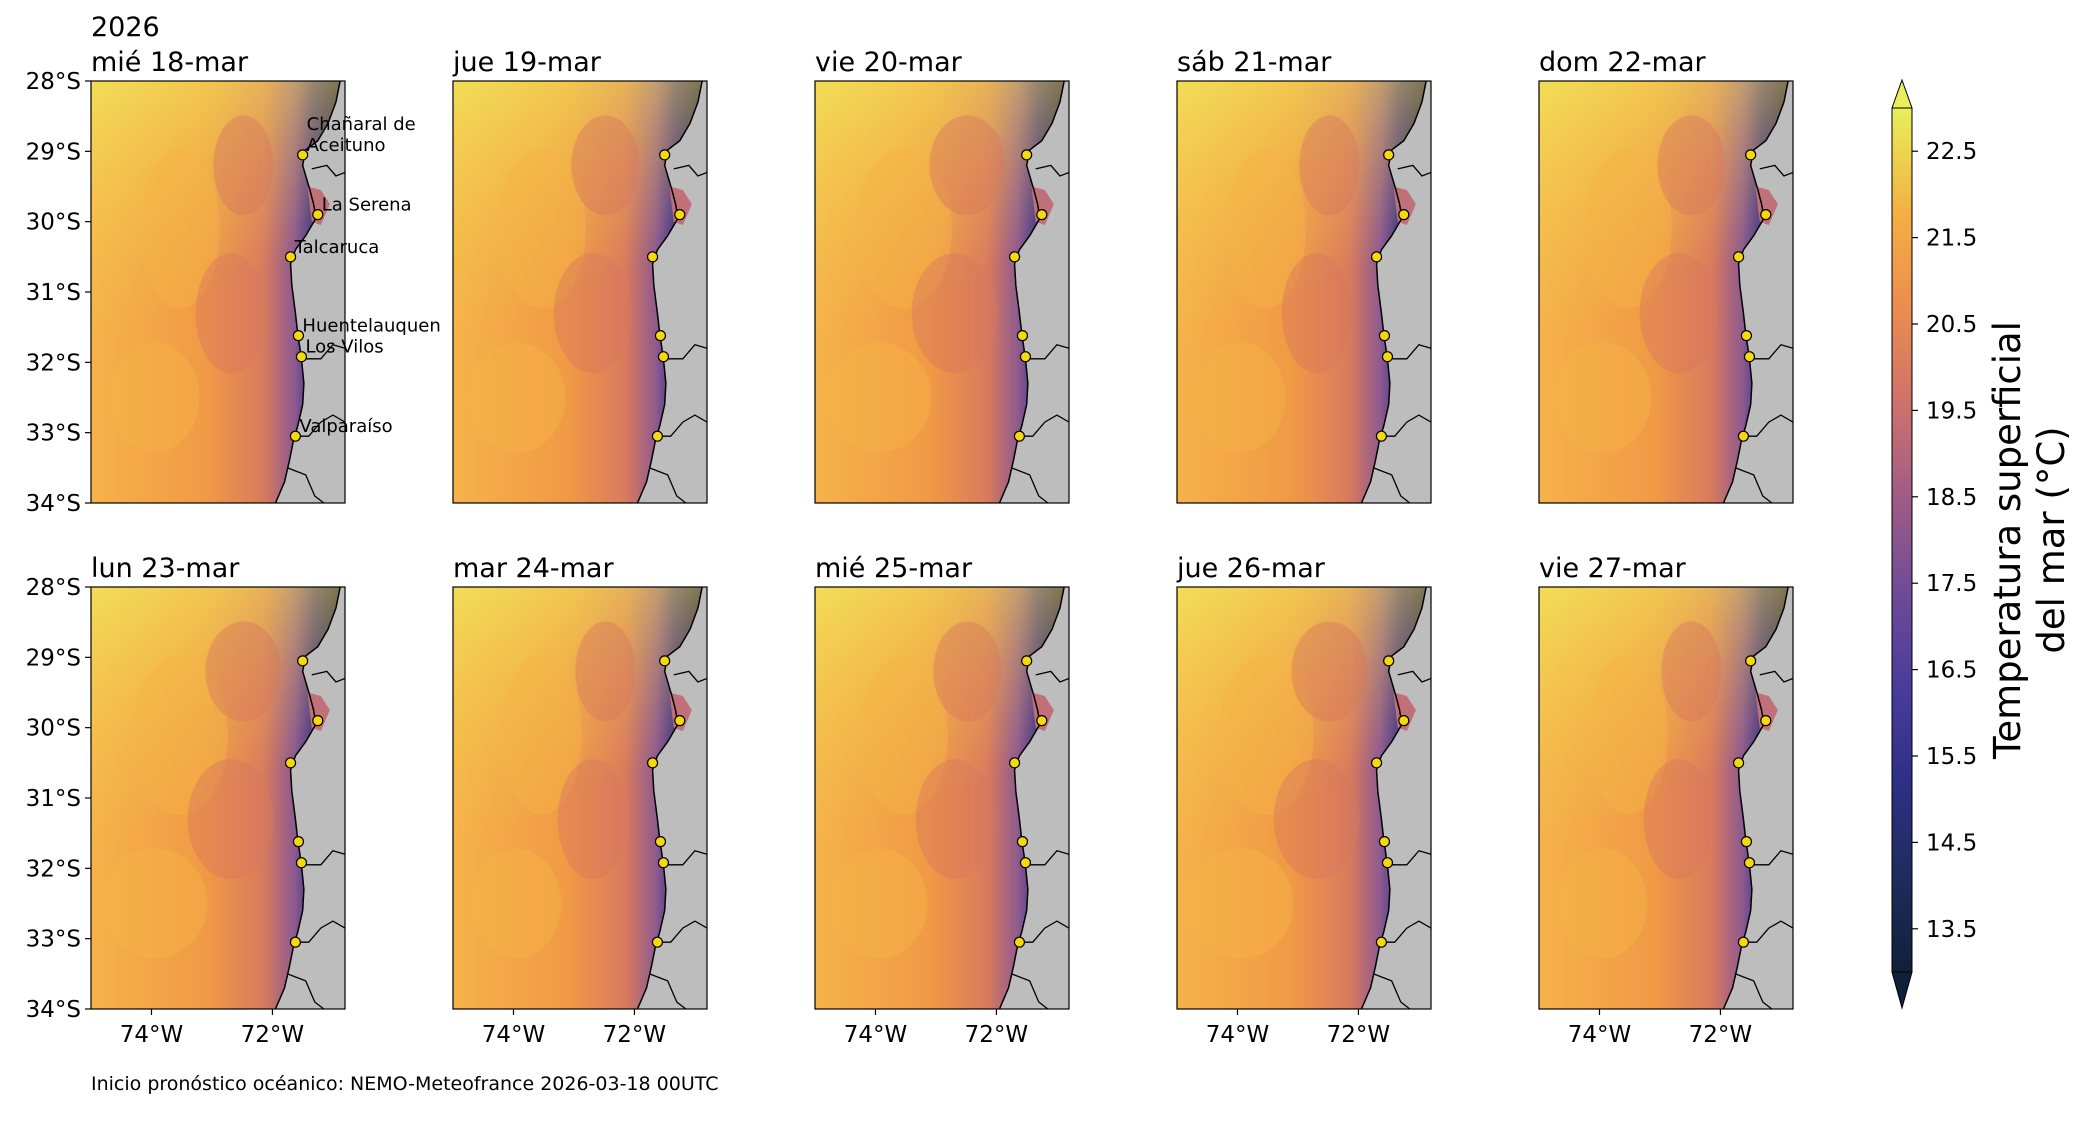 The image size is (2079, 1128). I want to click on map-panel: jue 26-mar 74°W 72°W, so click(1304, 800).